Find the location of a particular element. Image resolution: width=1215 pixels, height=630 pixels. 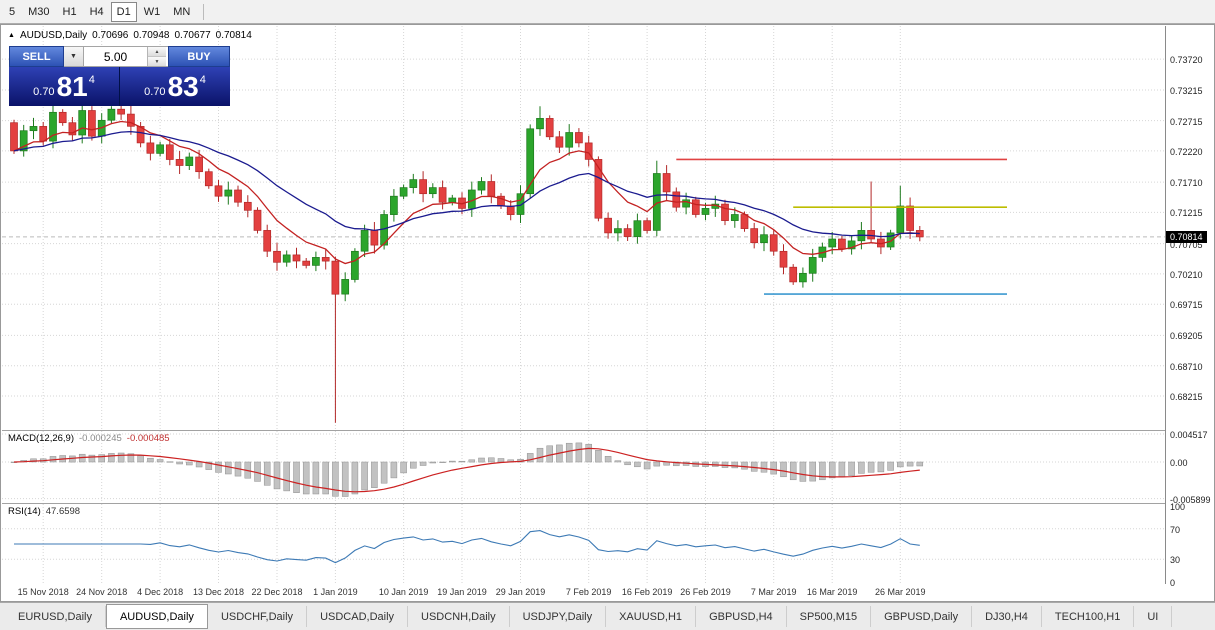

date-label: 4 Dec 2018 is located at coordinates (160, 592).